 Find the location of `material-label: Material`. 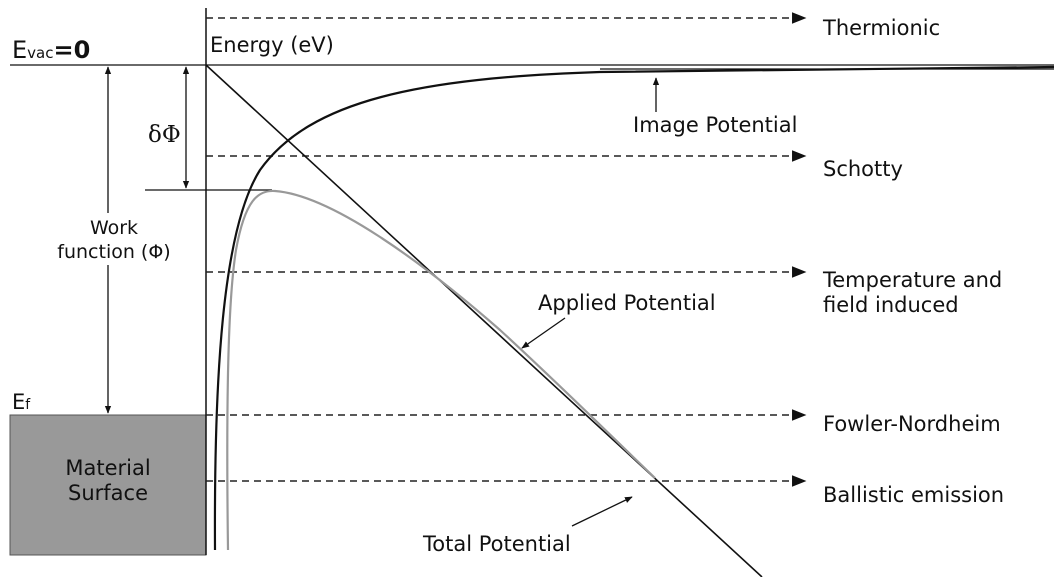

material-label: Material is located at coordinates (107, 468).